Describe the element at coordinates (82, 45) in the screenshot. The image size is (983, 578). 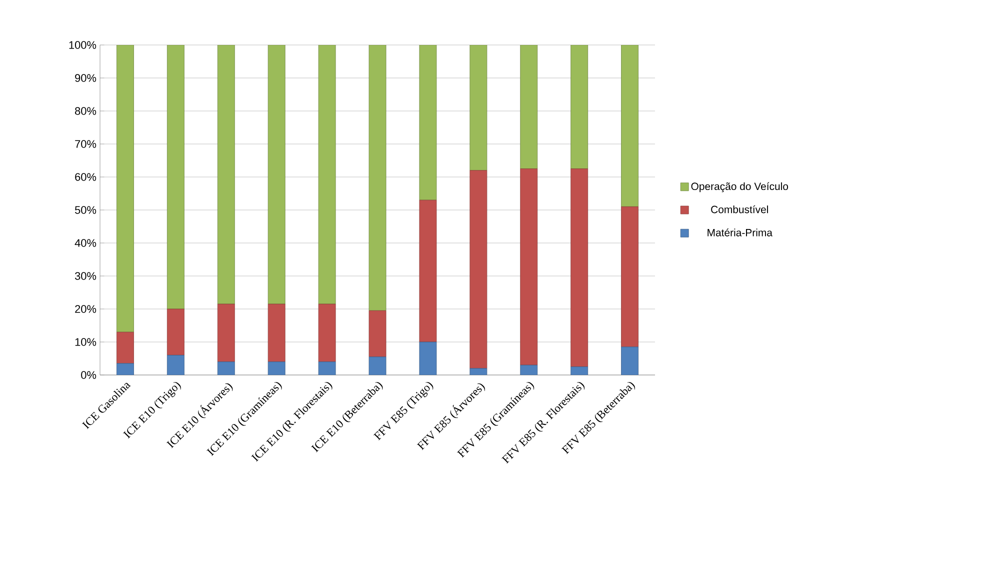
I see `y-tick-label: 100%` at that location.